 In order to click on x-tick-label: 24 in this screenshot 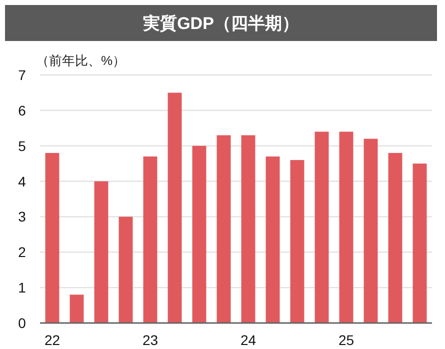, I will do `click(248, 340)`.